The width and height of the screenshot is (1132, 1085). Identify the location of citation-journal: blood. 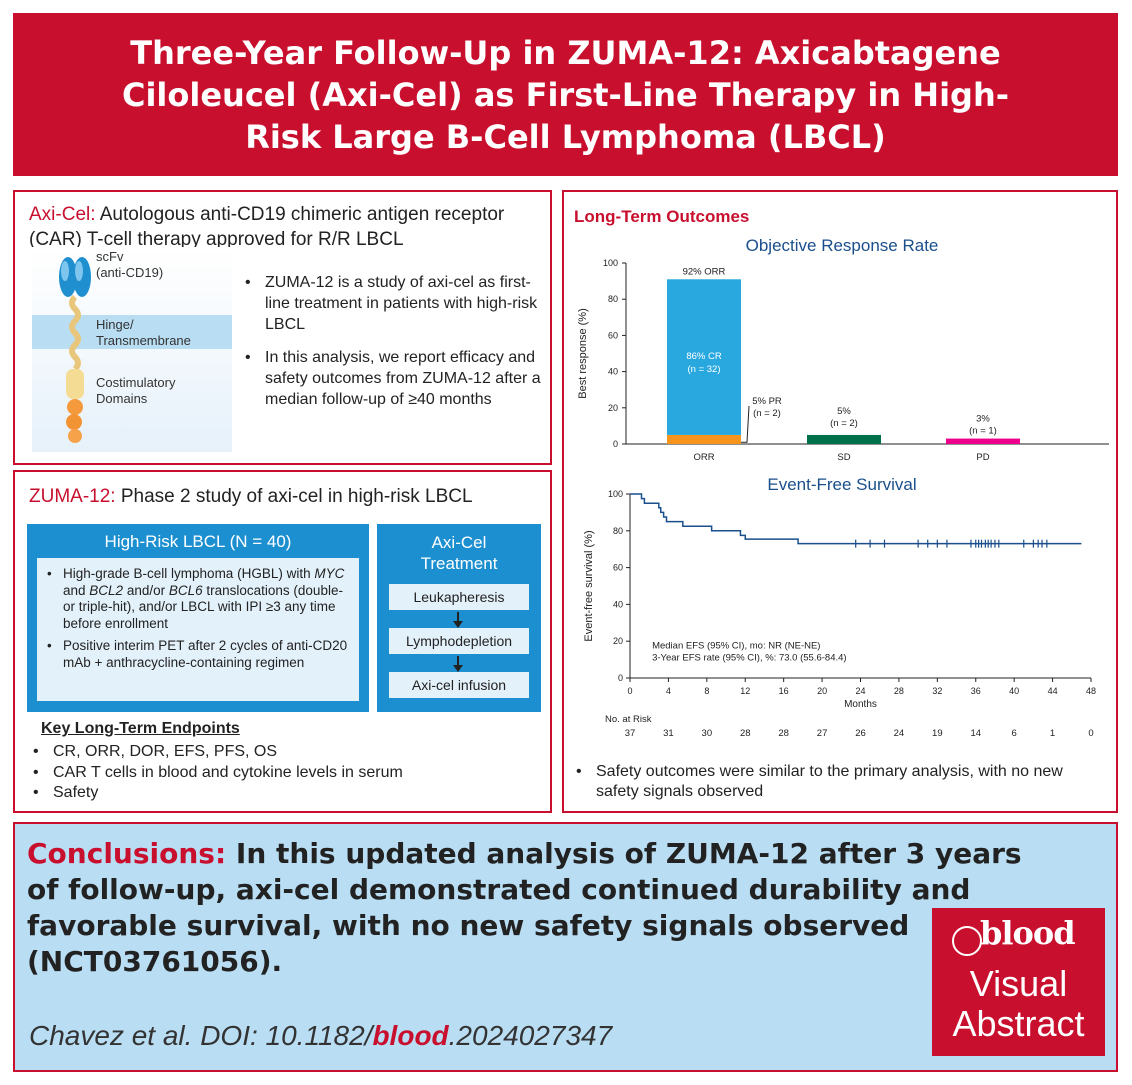
(410, 1035).